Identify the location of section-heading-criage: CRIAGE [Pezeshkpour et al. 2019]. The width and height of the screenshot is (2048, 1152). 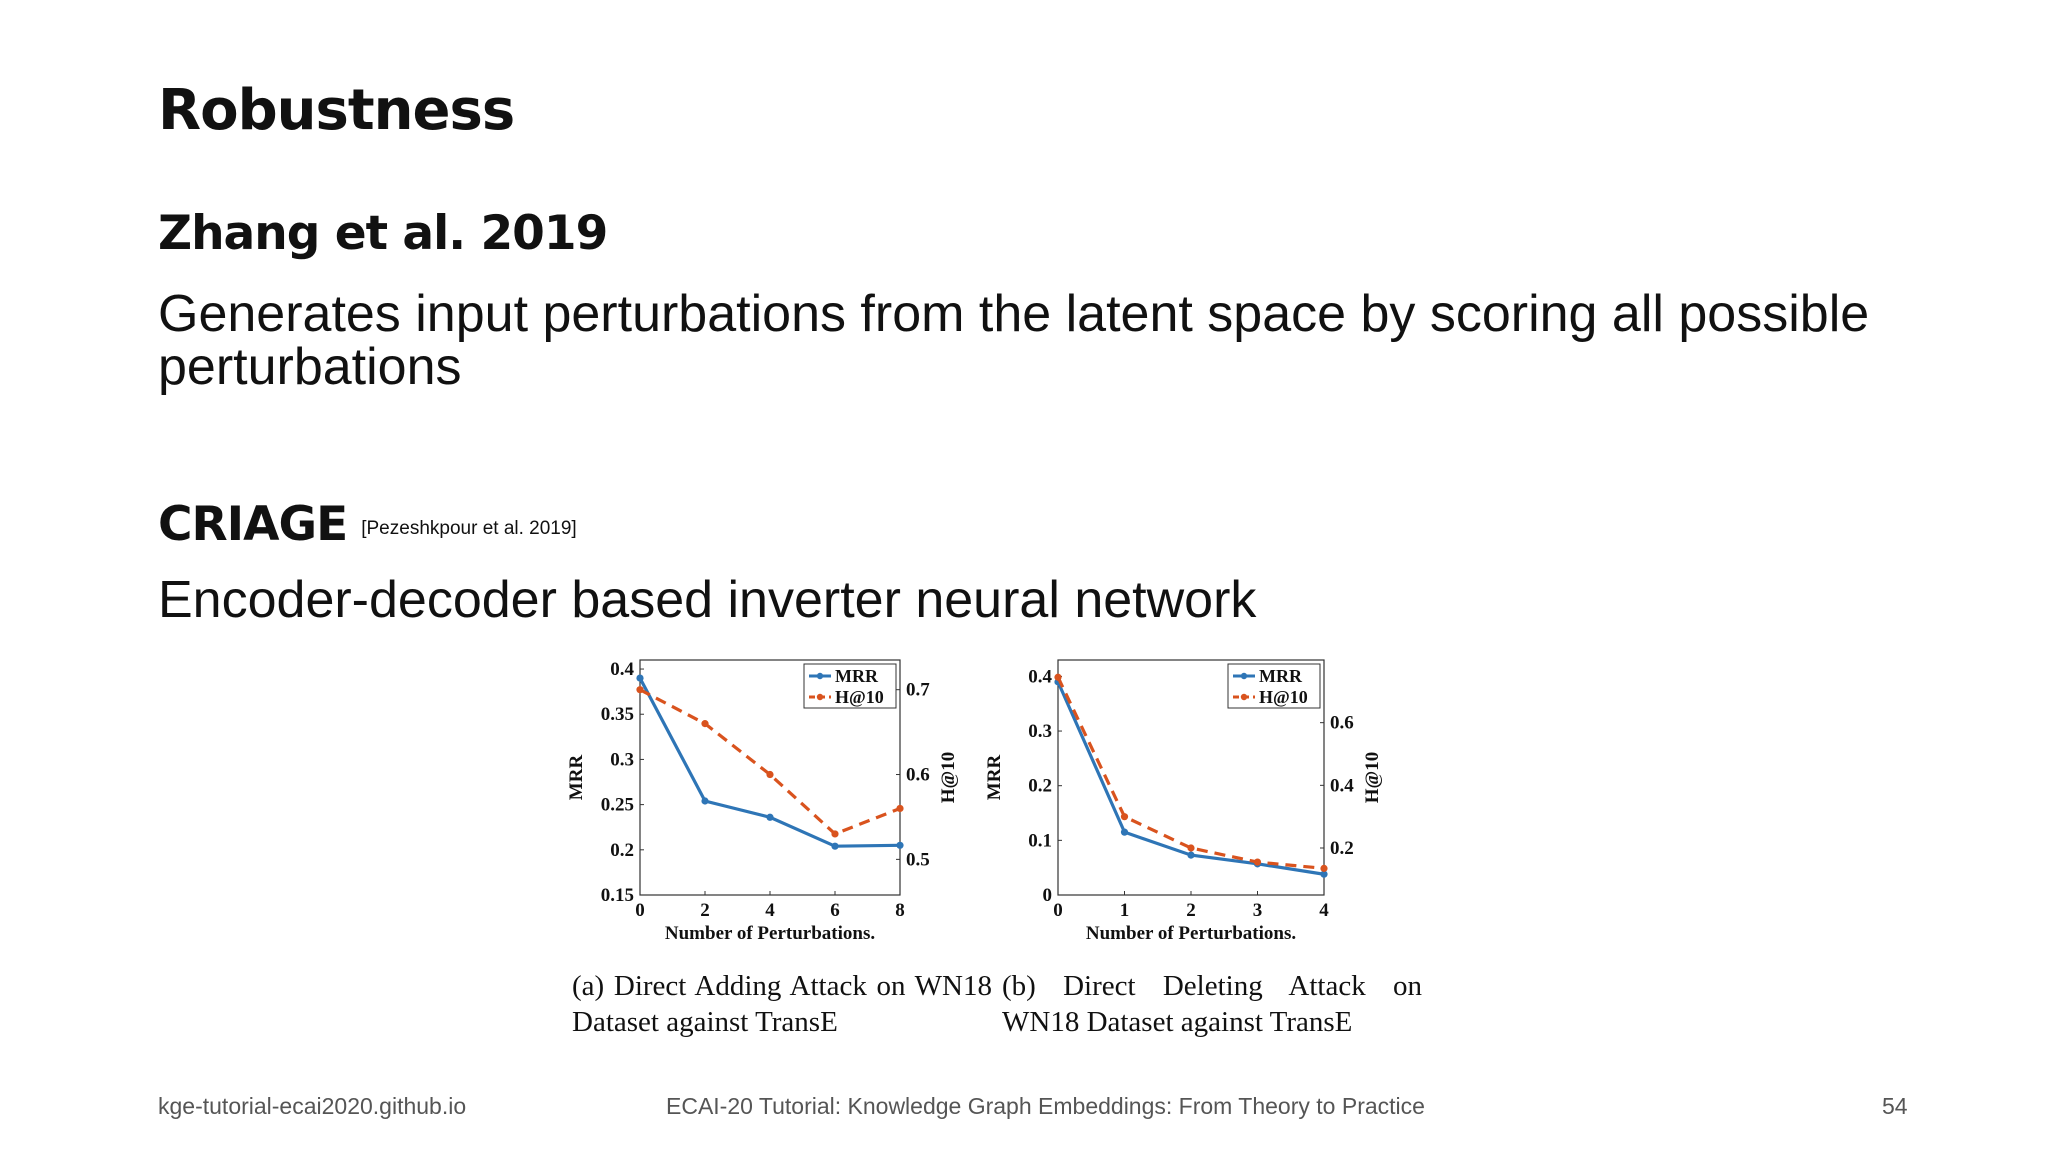
(367, 524).